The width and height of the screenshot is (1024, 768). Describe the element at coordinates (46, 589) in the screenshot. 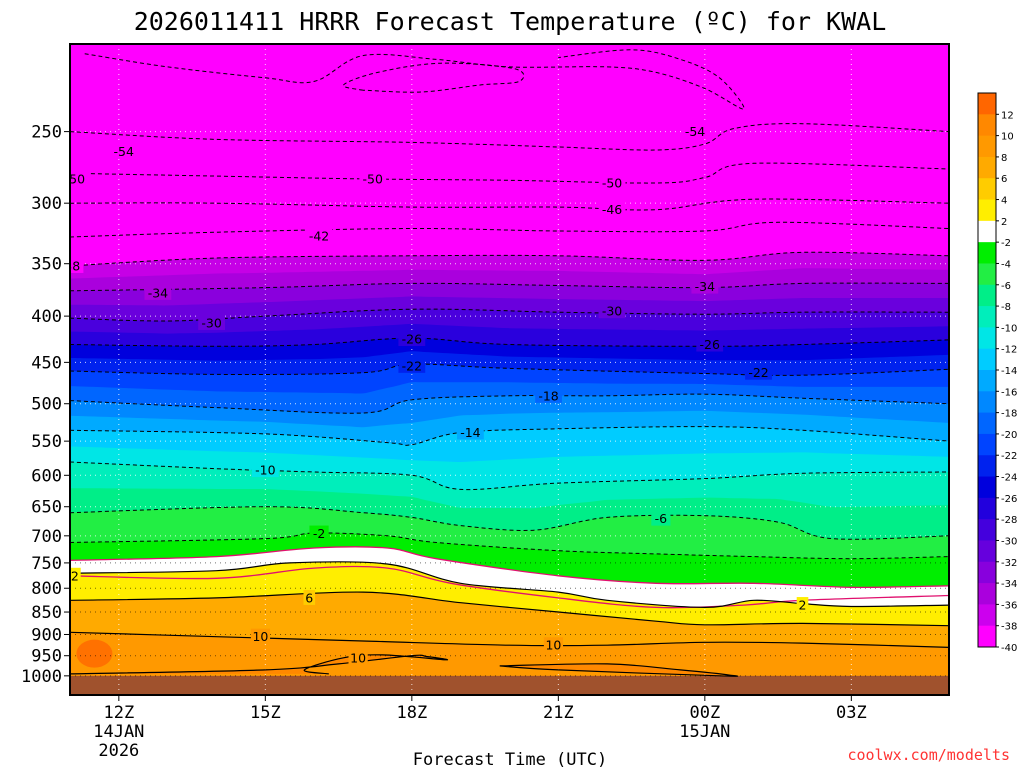

I see `y-tick-label: 800` at that location.